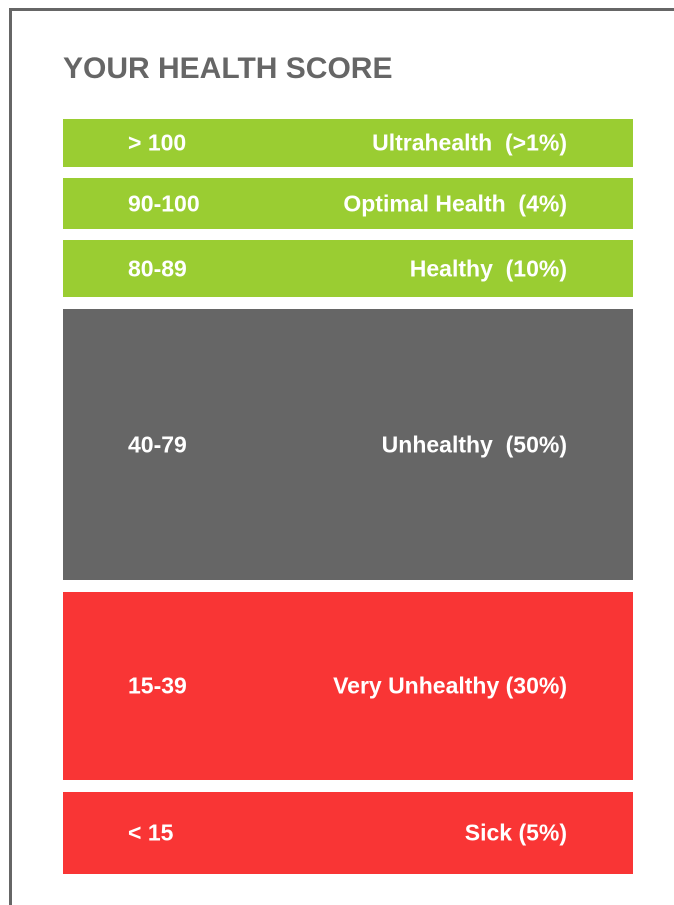 Image resolution: width=674 pixels, height=905 pixels. What do you see at coordinates (157, 444) in the screenshot?
I see `range: 40-79` at bounding box center [157, 444].